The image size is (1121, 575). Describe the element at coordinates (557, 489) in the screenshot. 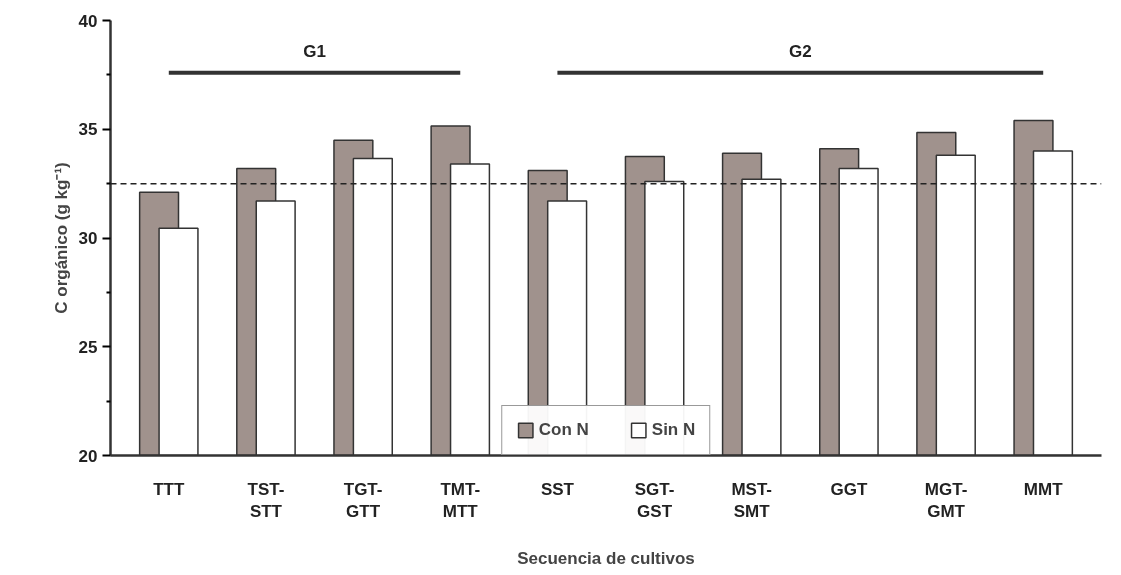

I see `x-tick-label: SST` at that location.